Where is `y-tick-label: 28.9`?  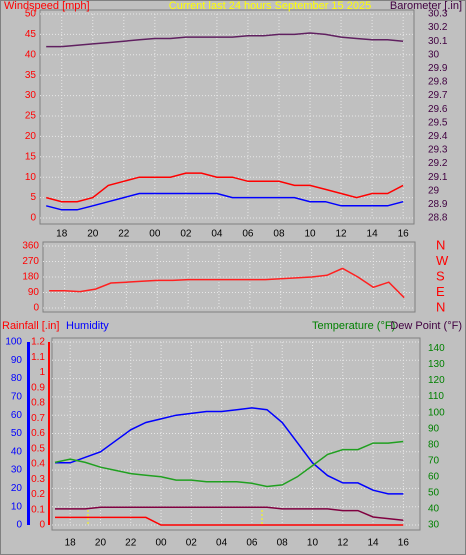
y-tick-label: 28.9 is located at coordinates (438, 204).